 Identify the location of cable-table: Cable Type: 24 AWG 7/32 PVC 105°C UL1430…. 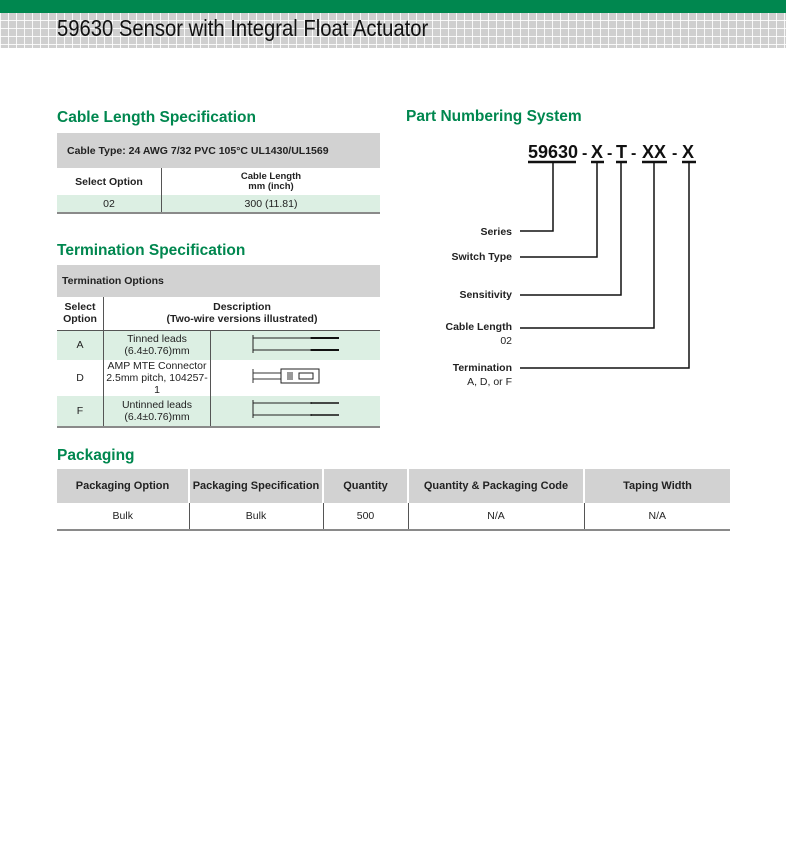
(218, 173).